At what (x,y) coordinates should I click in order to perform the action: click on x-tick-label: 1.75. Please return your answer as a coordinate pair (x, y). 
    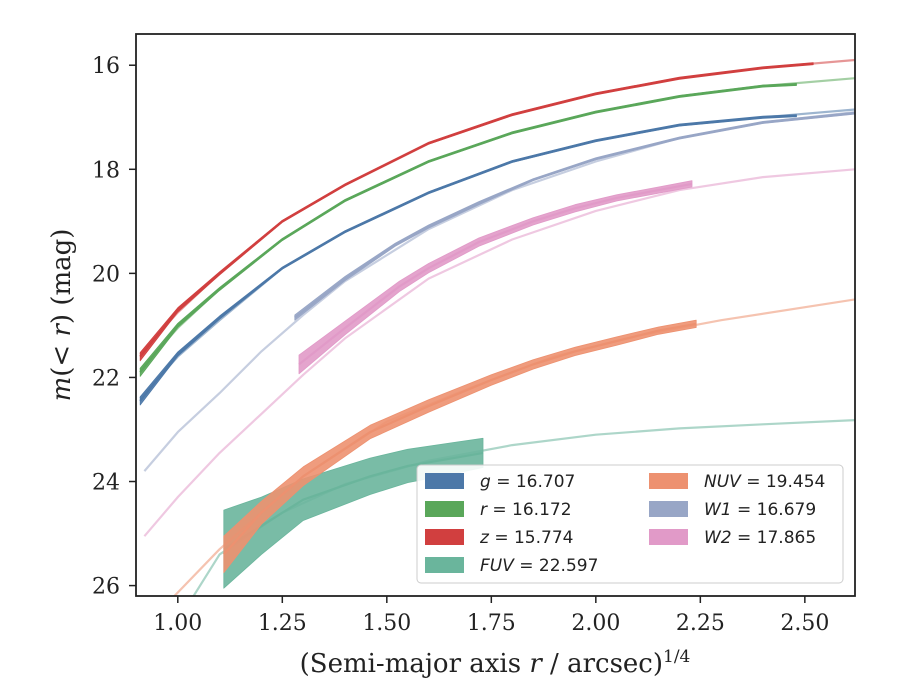
    Looking at the image, I should click on (491, 623).